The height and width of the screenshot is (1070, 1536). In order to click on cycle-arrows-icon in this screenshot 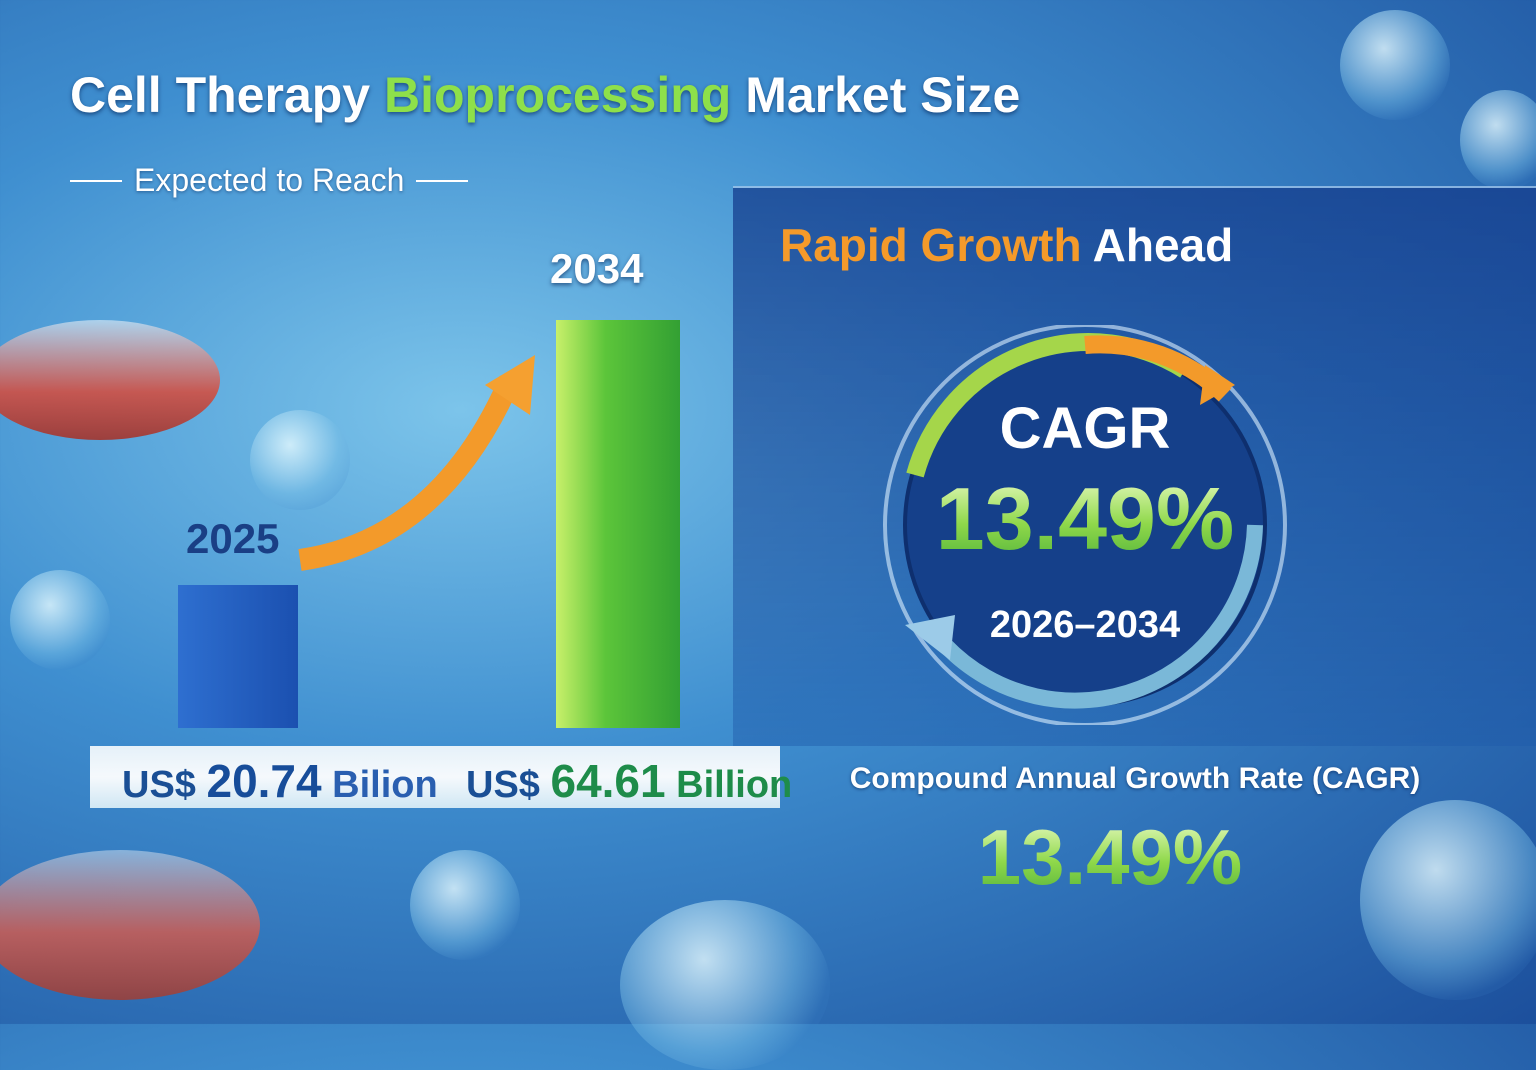, I will do `click(1085, 525)`.